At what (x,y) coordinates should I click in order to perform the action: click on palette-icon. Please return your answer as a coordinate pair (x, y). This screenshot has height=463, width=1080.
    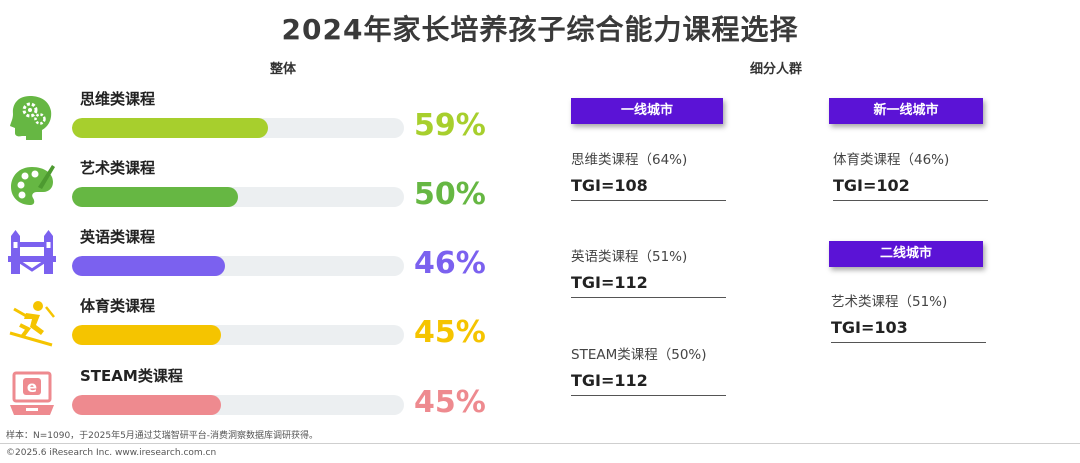
    Looking at the image, I should click on (33, 185).